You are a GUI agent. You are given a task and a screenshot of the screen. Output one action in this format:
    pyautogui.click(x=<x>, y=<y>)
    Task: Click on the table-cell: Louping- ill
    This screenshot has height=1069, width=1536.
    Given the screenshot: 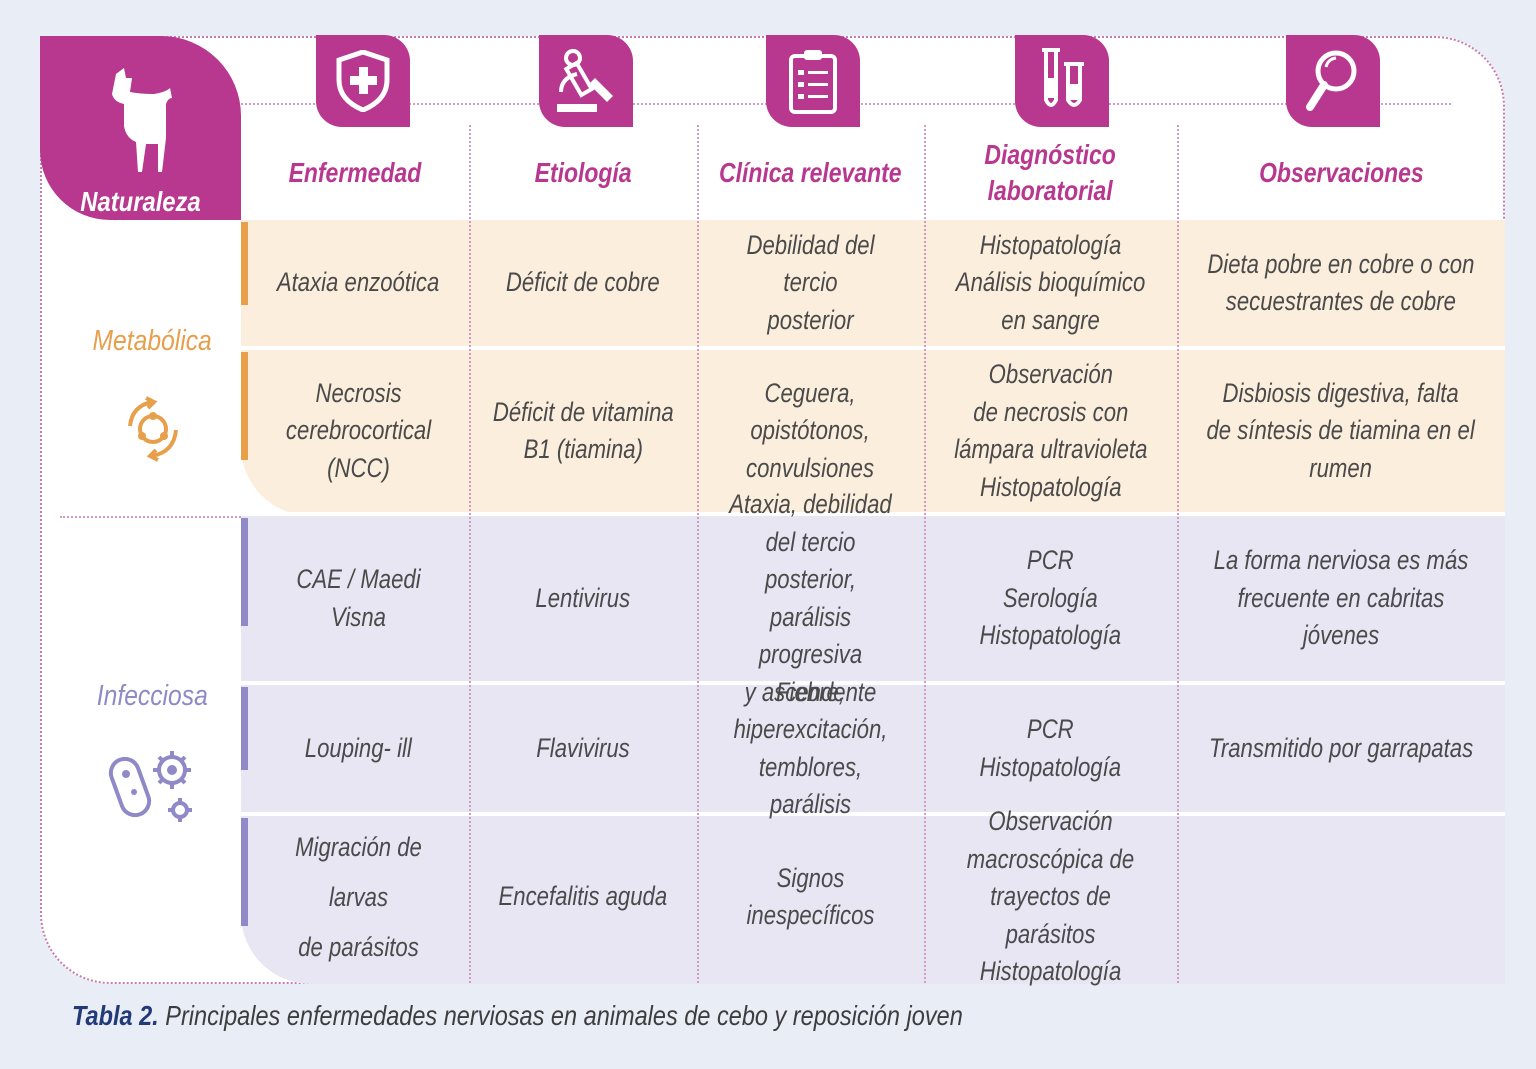 What is the action you would take?
    pyautogui.click(x=358, y=747)
    